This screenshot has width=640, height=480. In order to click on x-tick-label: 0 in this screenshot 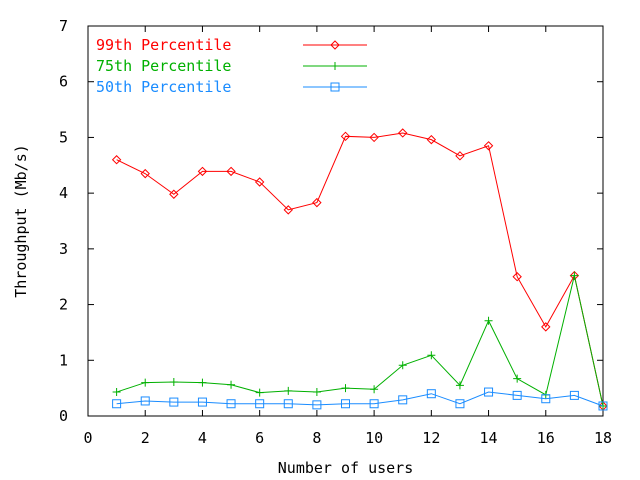, I will do `click(87, 438)`.